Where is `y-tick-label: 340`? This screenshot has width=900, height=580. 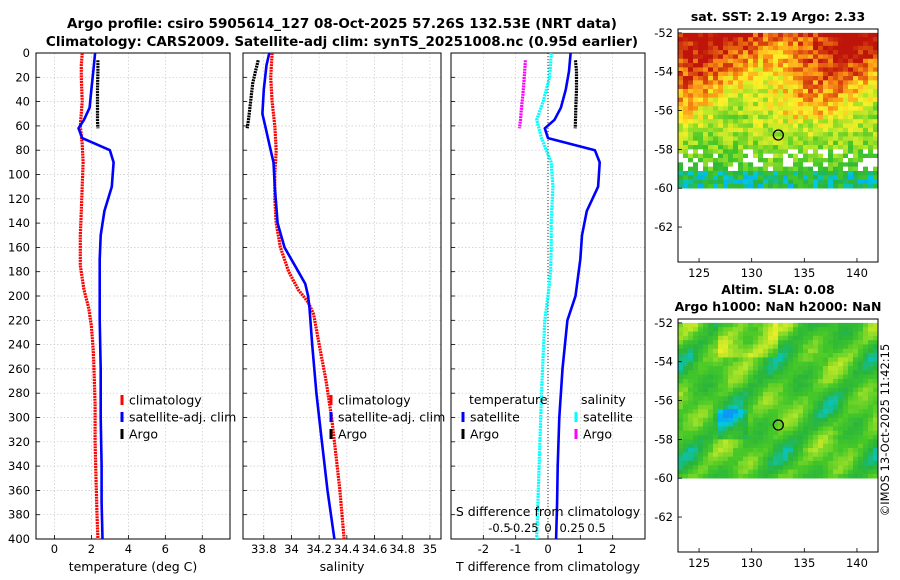
y-tick-label: 340 is located at coordinates (19, 466).